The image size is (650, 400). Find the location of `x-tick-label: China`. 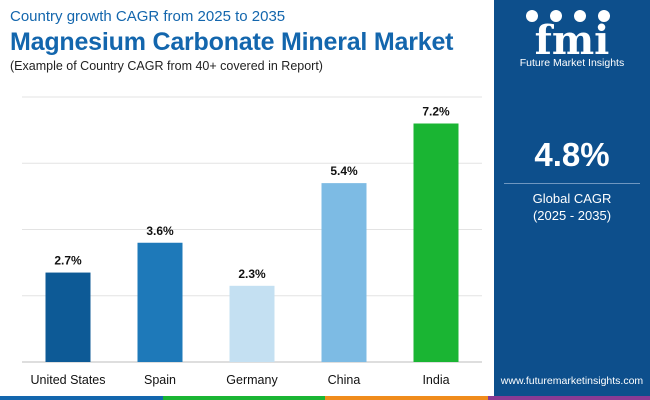

x-tick-label: China is located at coordinates (344, 380).